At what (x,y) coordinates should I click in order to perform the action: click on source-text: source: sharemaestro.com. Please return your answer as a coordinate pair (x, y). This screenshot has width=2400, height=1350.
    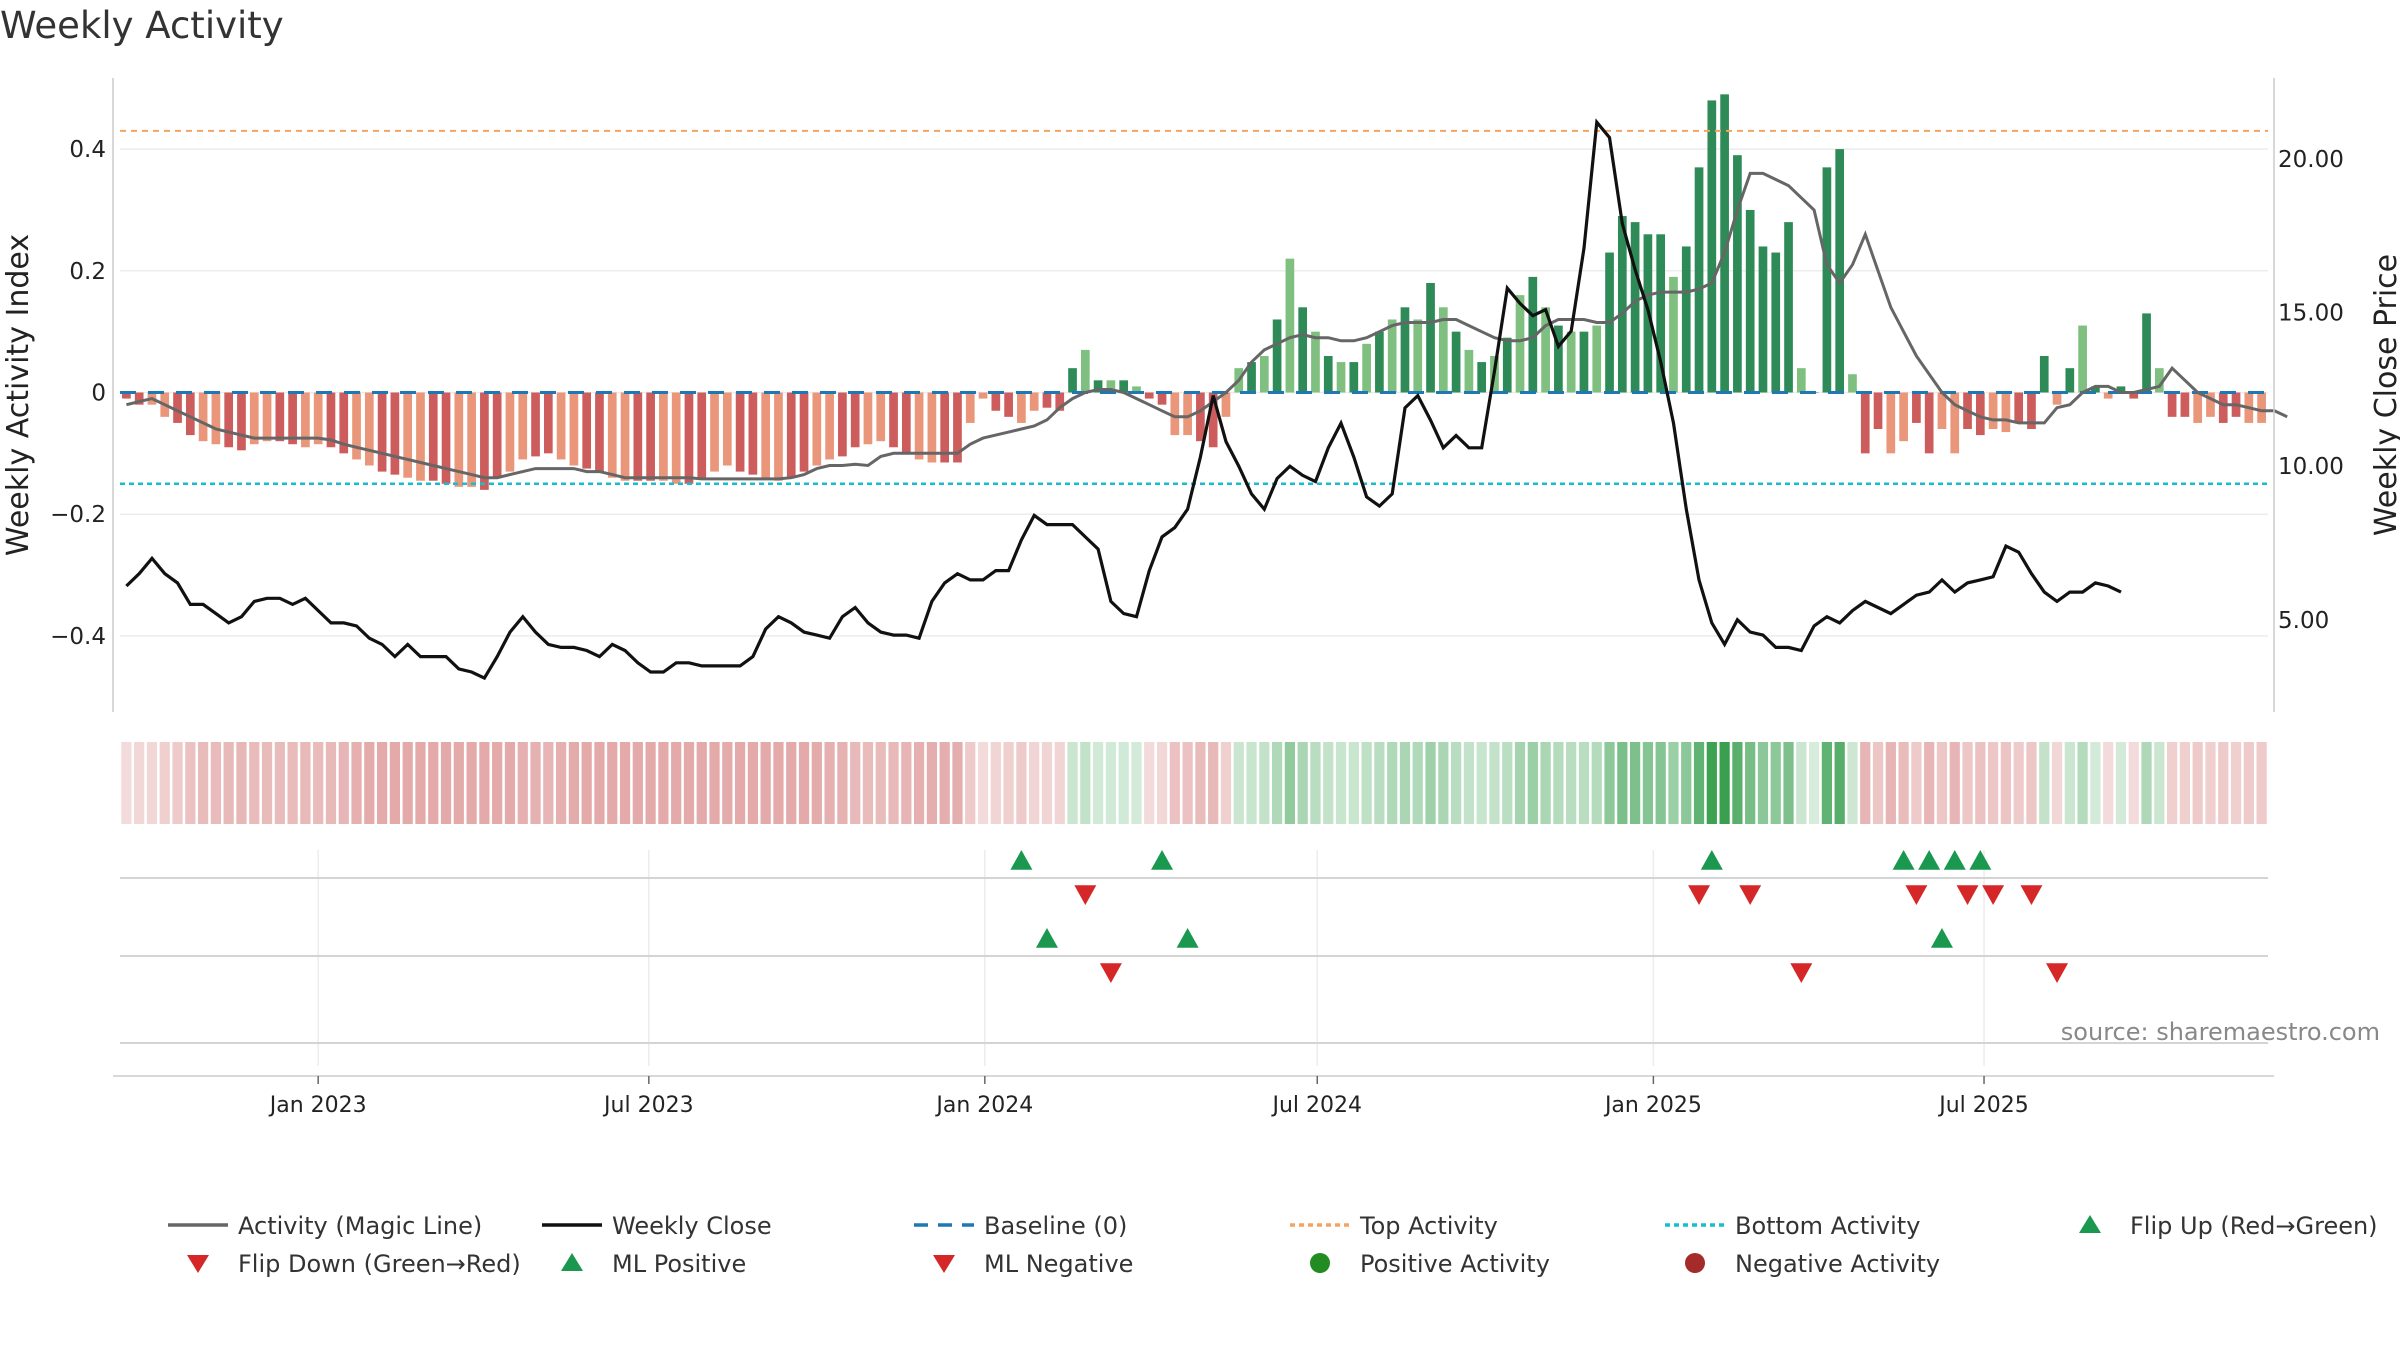
    Looking at the image, I should click on (2220, 1032).